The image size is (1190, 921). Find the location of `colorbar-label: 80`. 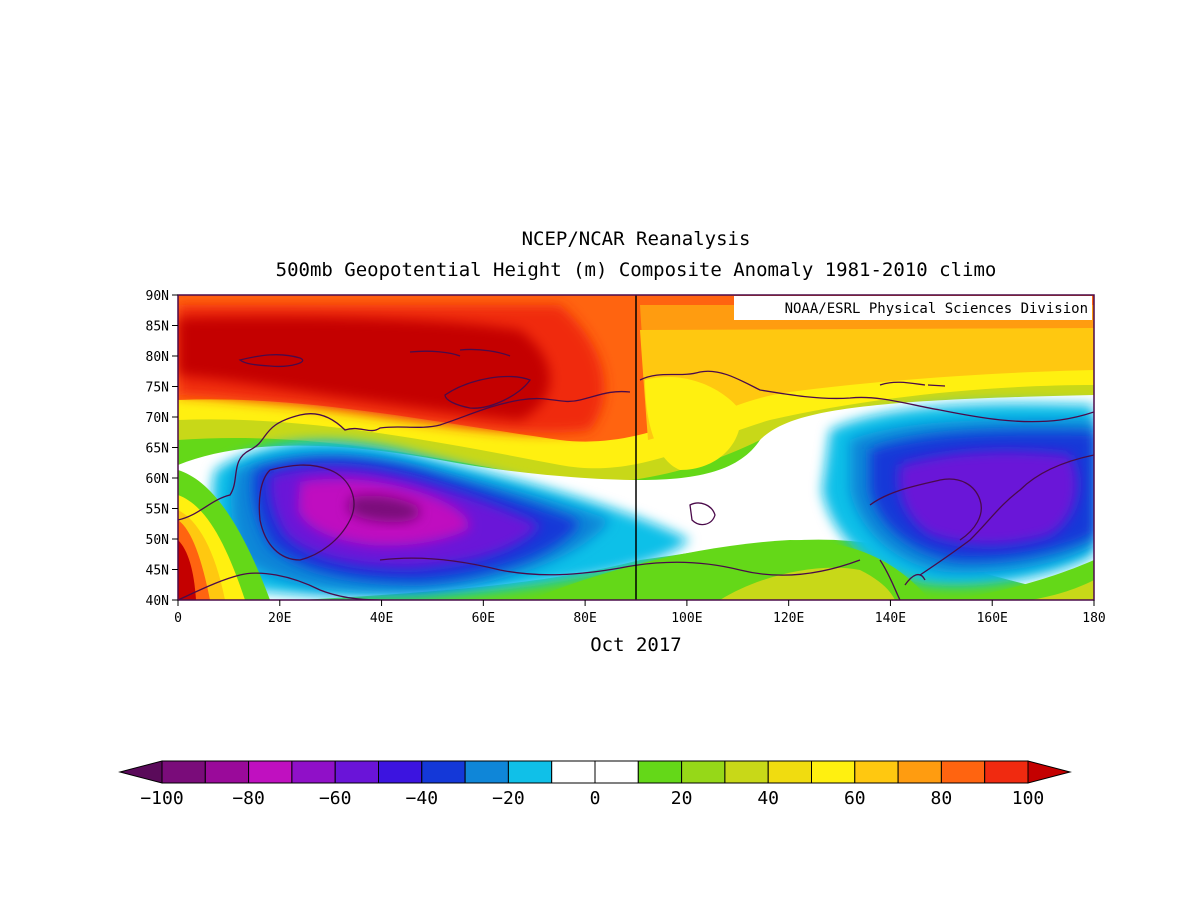

colorbar-label: 80 is located at coordinates (942, 798).